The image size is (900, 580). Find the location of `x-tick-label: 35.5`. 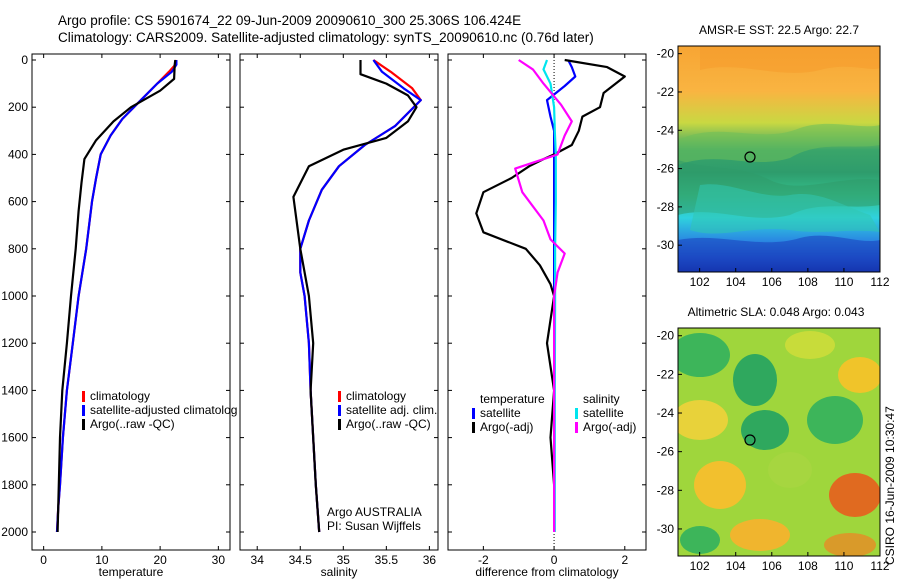

x-tick-label: 35.5 is located at coordinates (387, 560).